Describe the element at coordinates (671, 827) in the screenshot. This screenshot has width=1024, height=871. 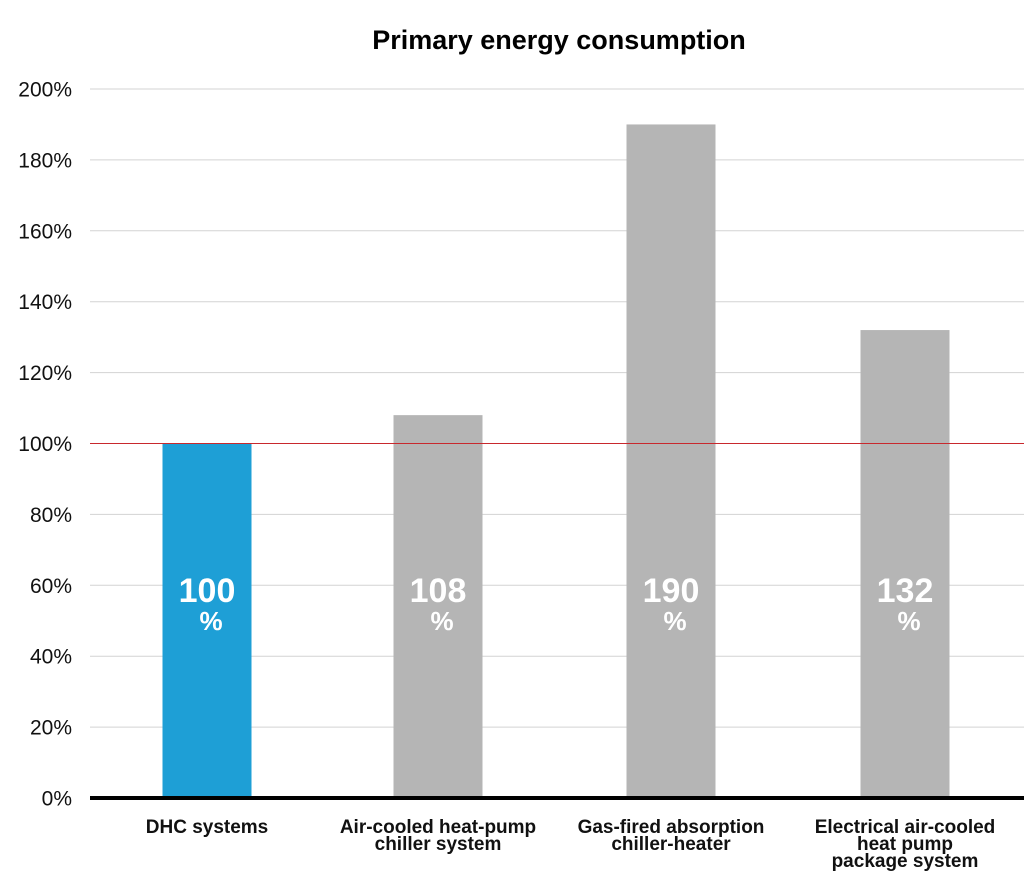
I see `x-category-label: Gas-fired absorption` at that location.